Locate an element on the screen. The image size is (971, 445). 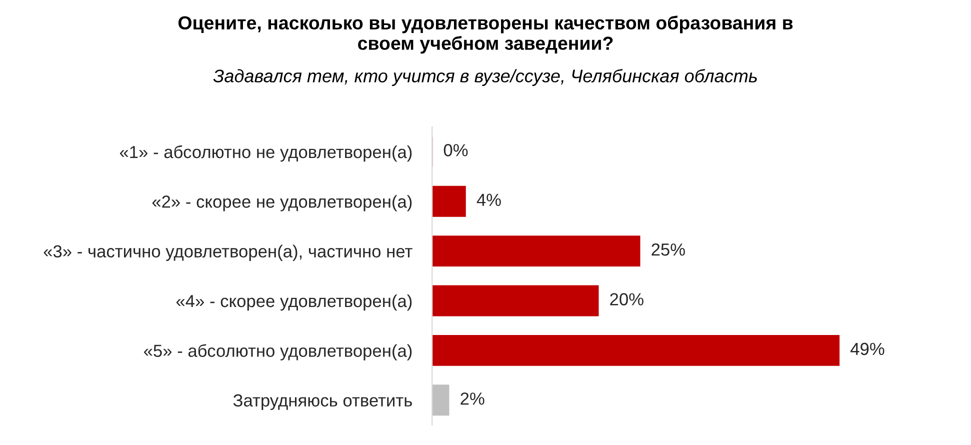
data-label: 0% is located at coordinates (456, 150).